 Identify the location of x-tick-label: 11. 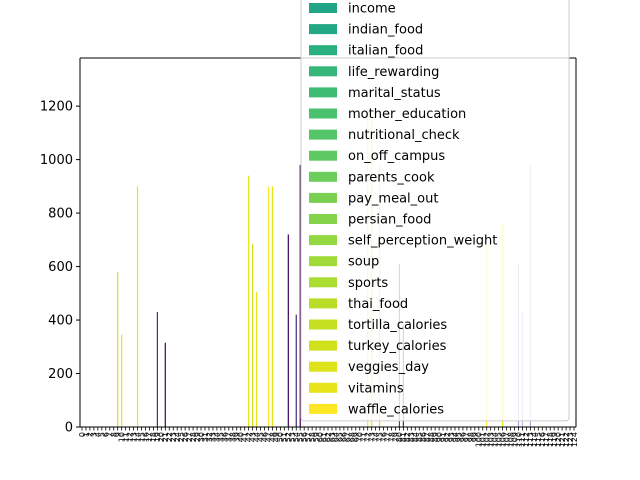
(125, 437).